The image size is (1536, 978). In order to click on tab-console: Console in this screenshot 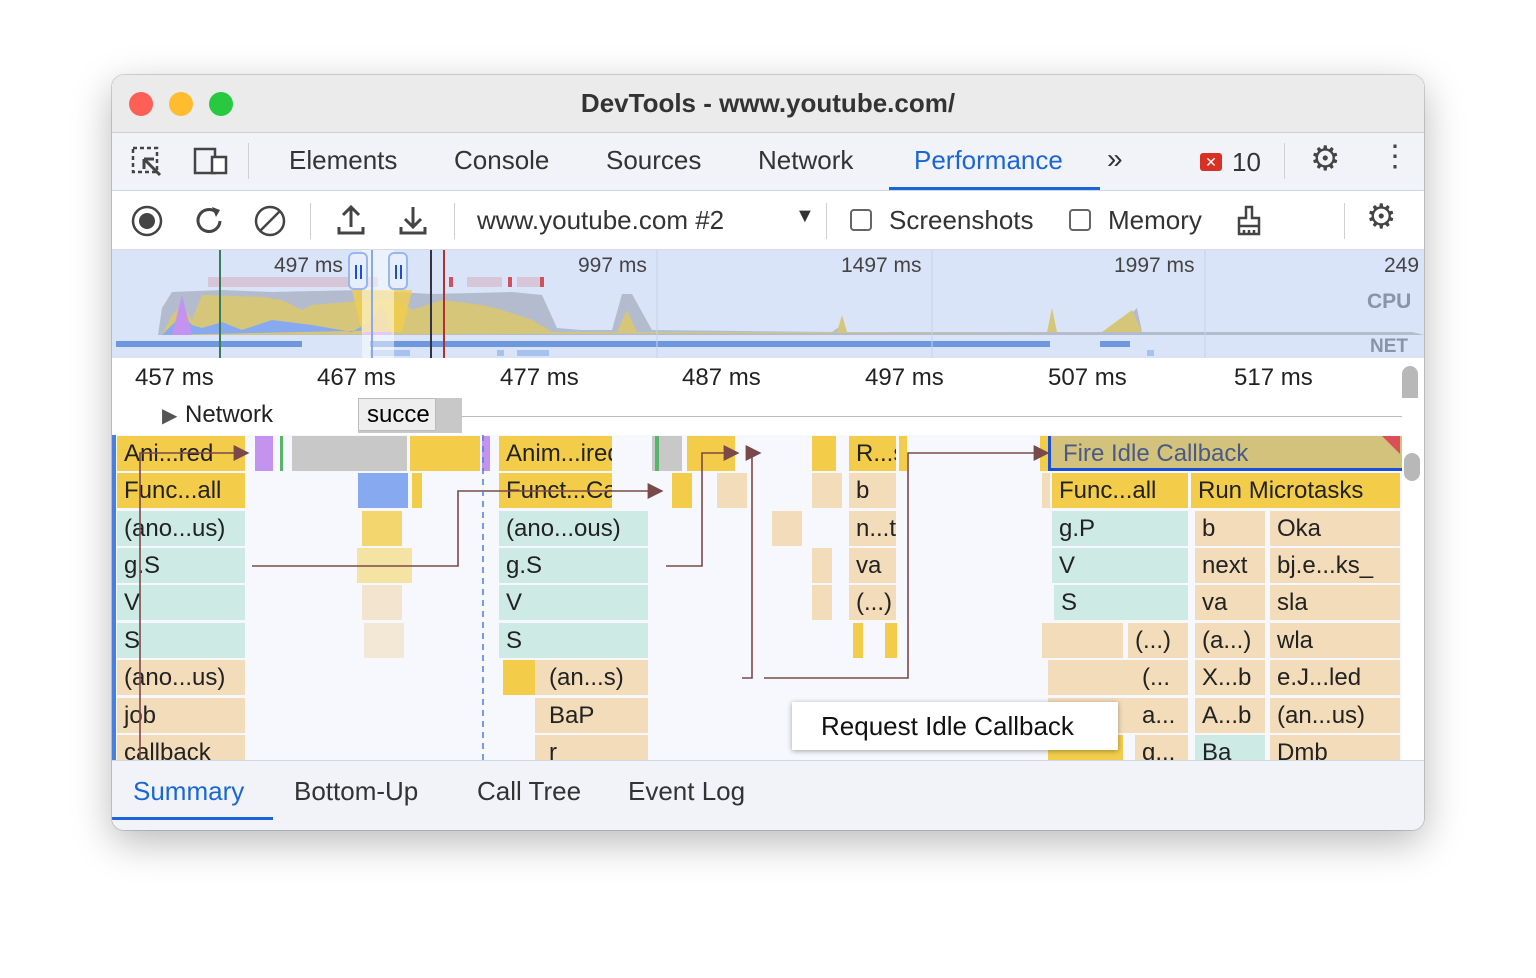, I will do `click(502, 160)`.